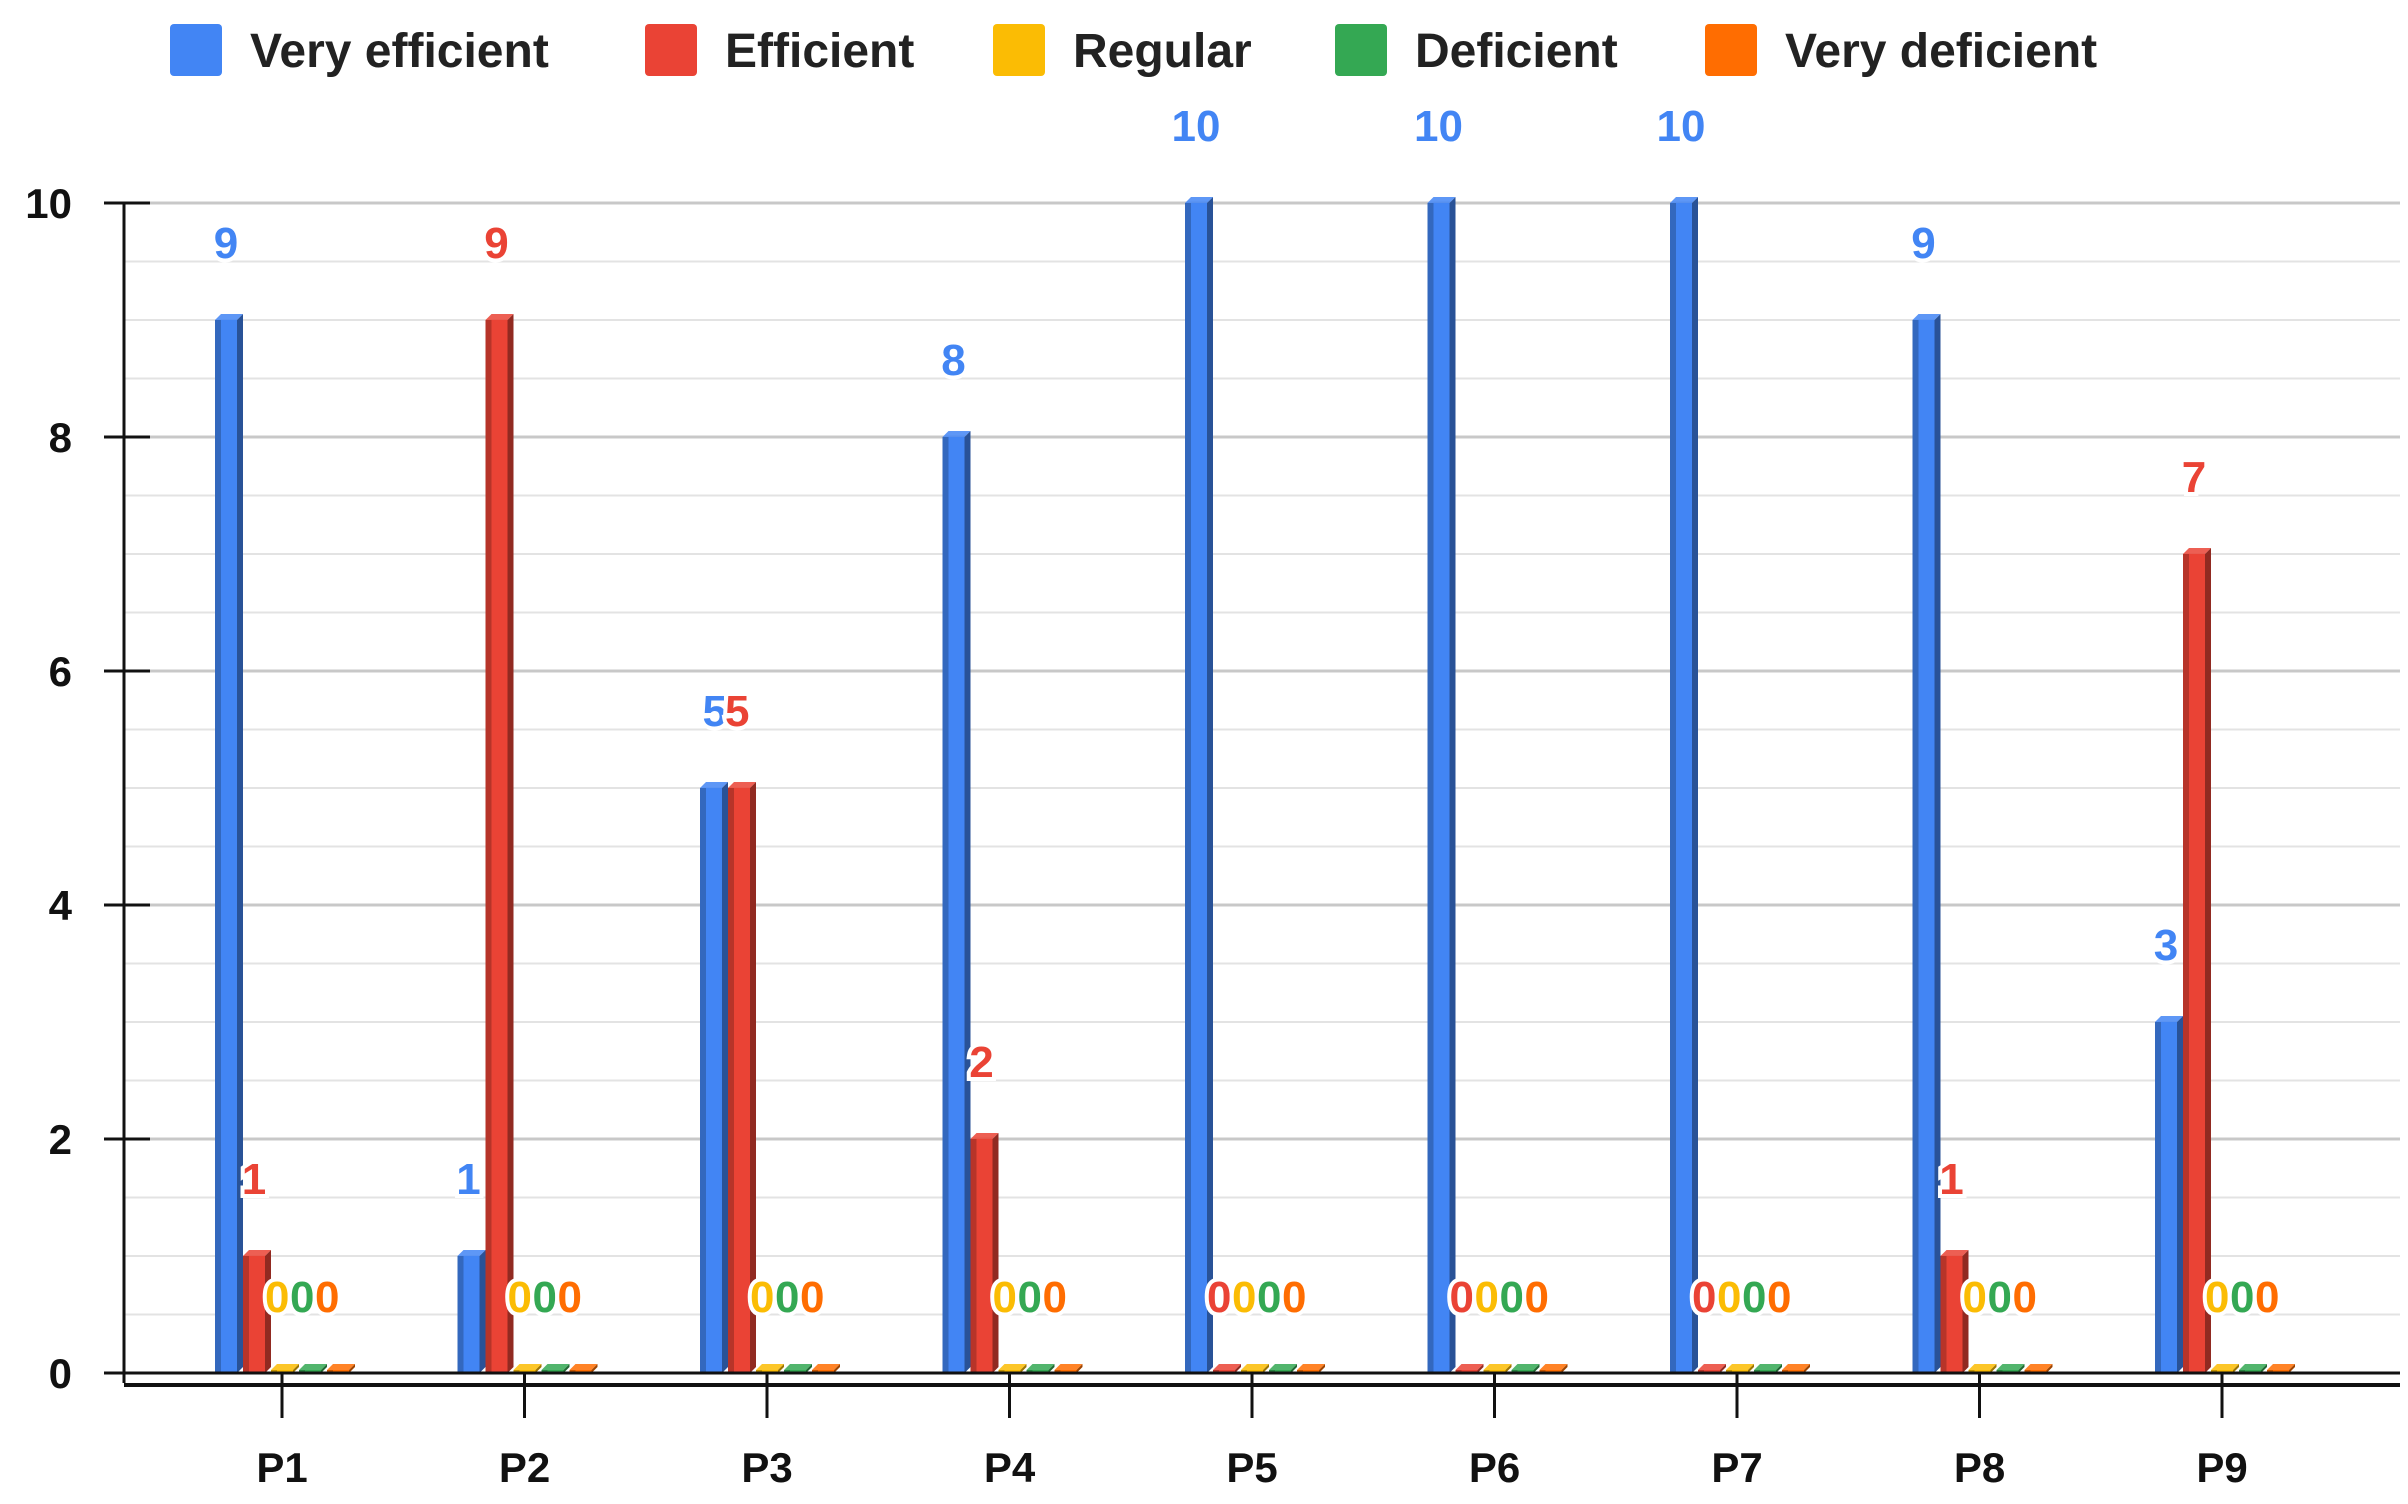 The height and width of the screenshot is (1504, 2408). I want to click on data-label-p9-regular: 0, so click(2217, 1297).